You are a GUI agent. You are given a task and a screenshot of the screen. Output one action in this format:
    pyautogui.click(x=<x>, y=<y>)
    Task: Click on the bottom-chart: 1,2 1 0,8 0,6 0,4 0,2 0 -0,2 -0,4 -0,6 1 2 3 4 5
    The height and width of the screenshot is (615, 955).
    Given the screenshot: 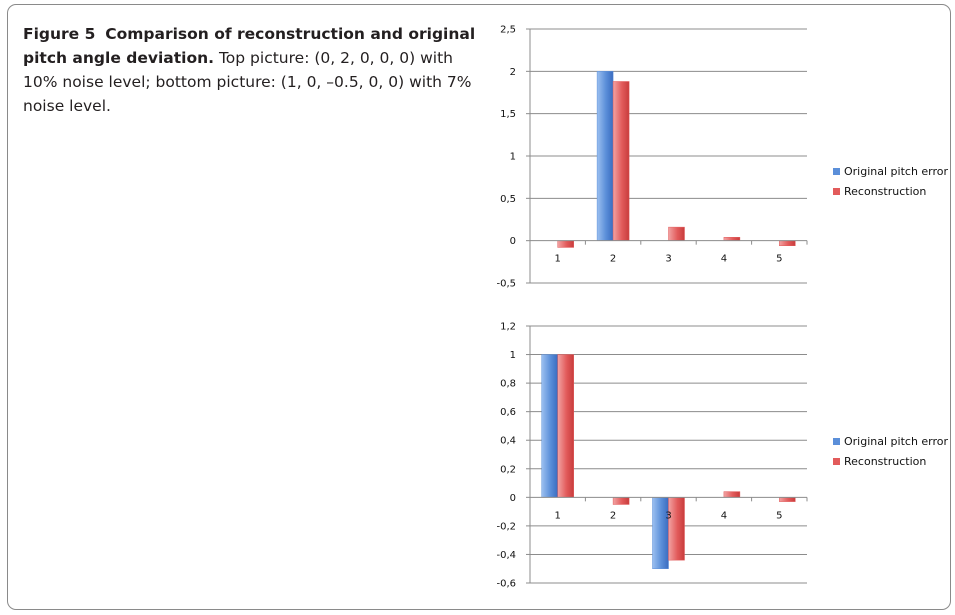 What is the action you would take?
    pyautogui.click(x=652, y=456)
    